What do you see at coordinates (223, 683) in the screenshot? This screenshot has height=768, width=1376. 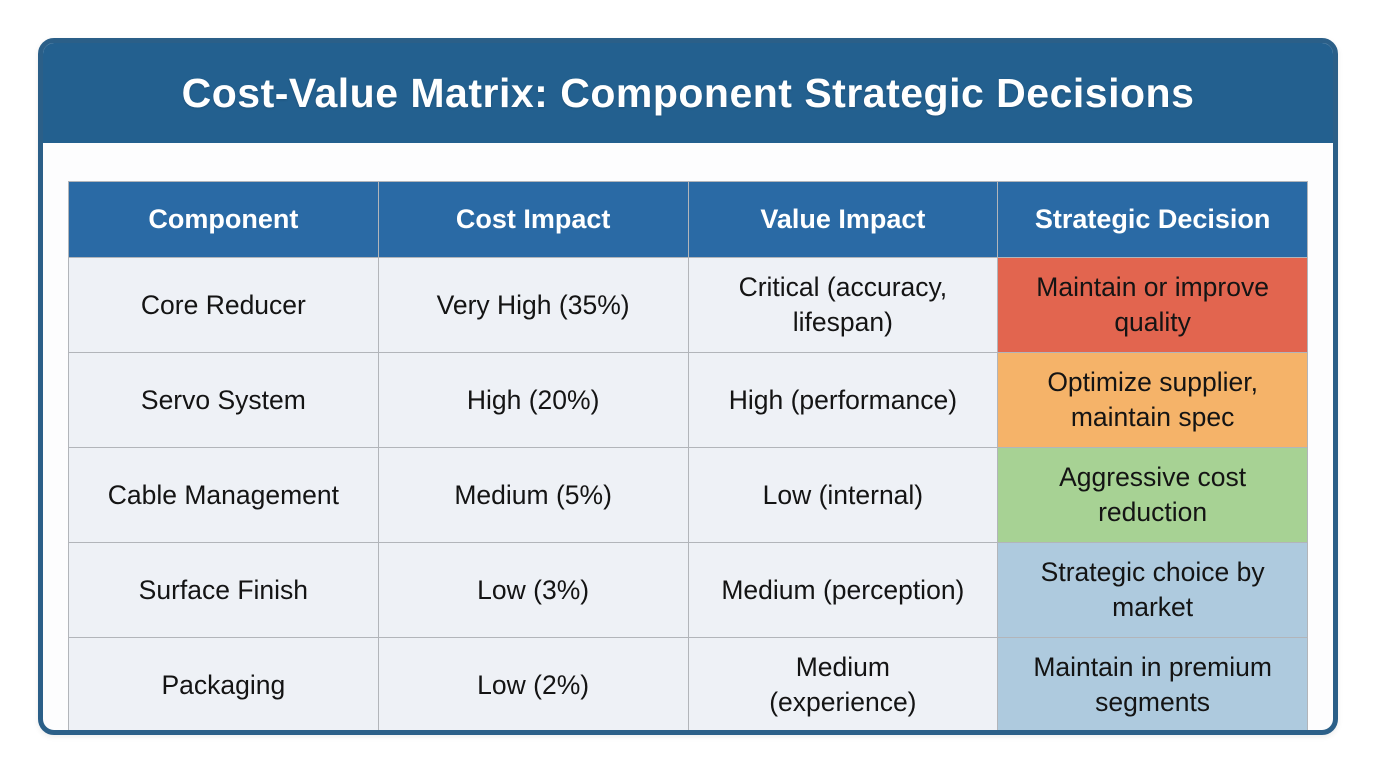 I see `component-cell: Packaging` at bounding box center [223, 683].